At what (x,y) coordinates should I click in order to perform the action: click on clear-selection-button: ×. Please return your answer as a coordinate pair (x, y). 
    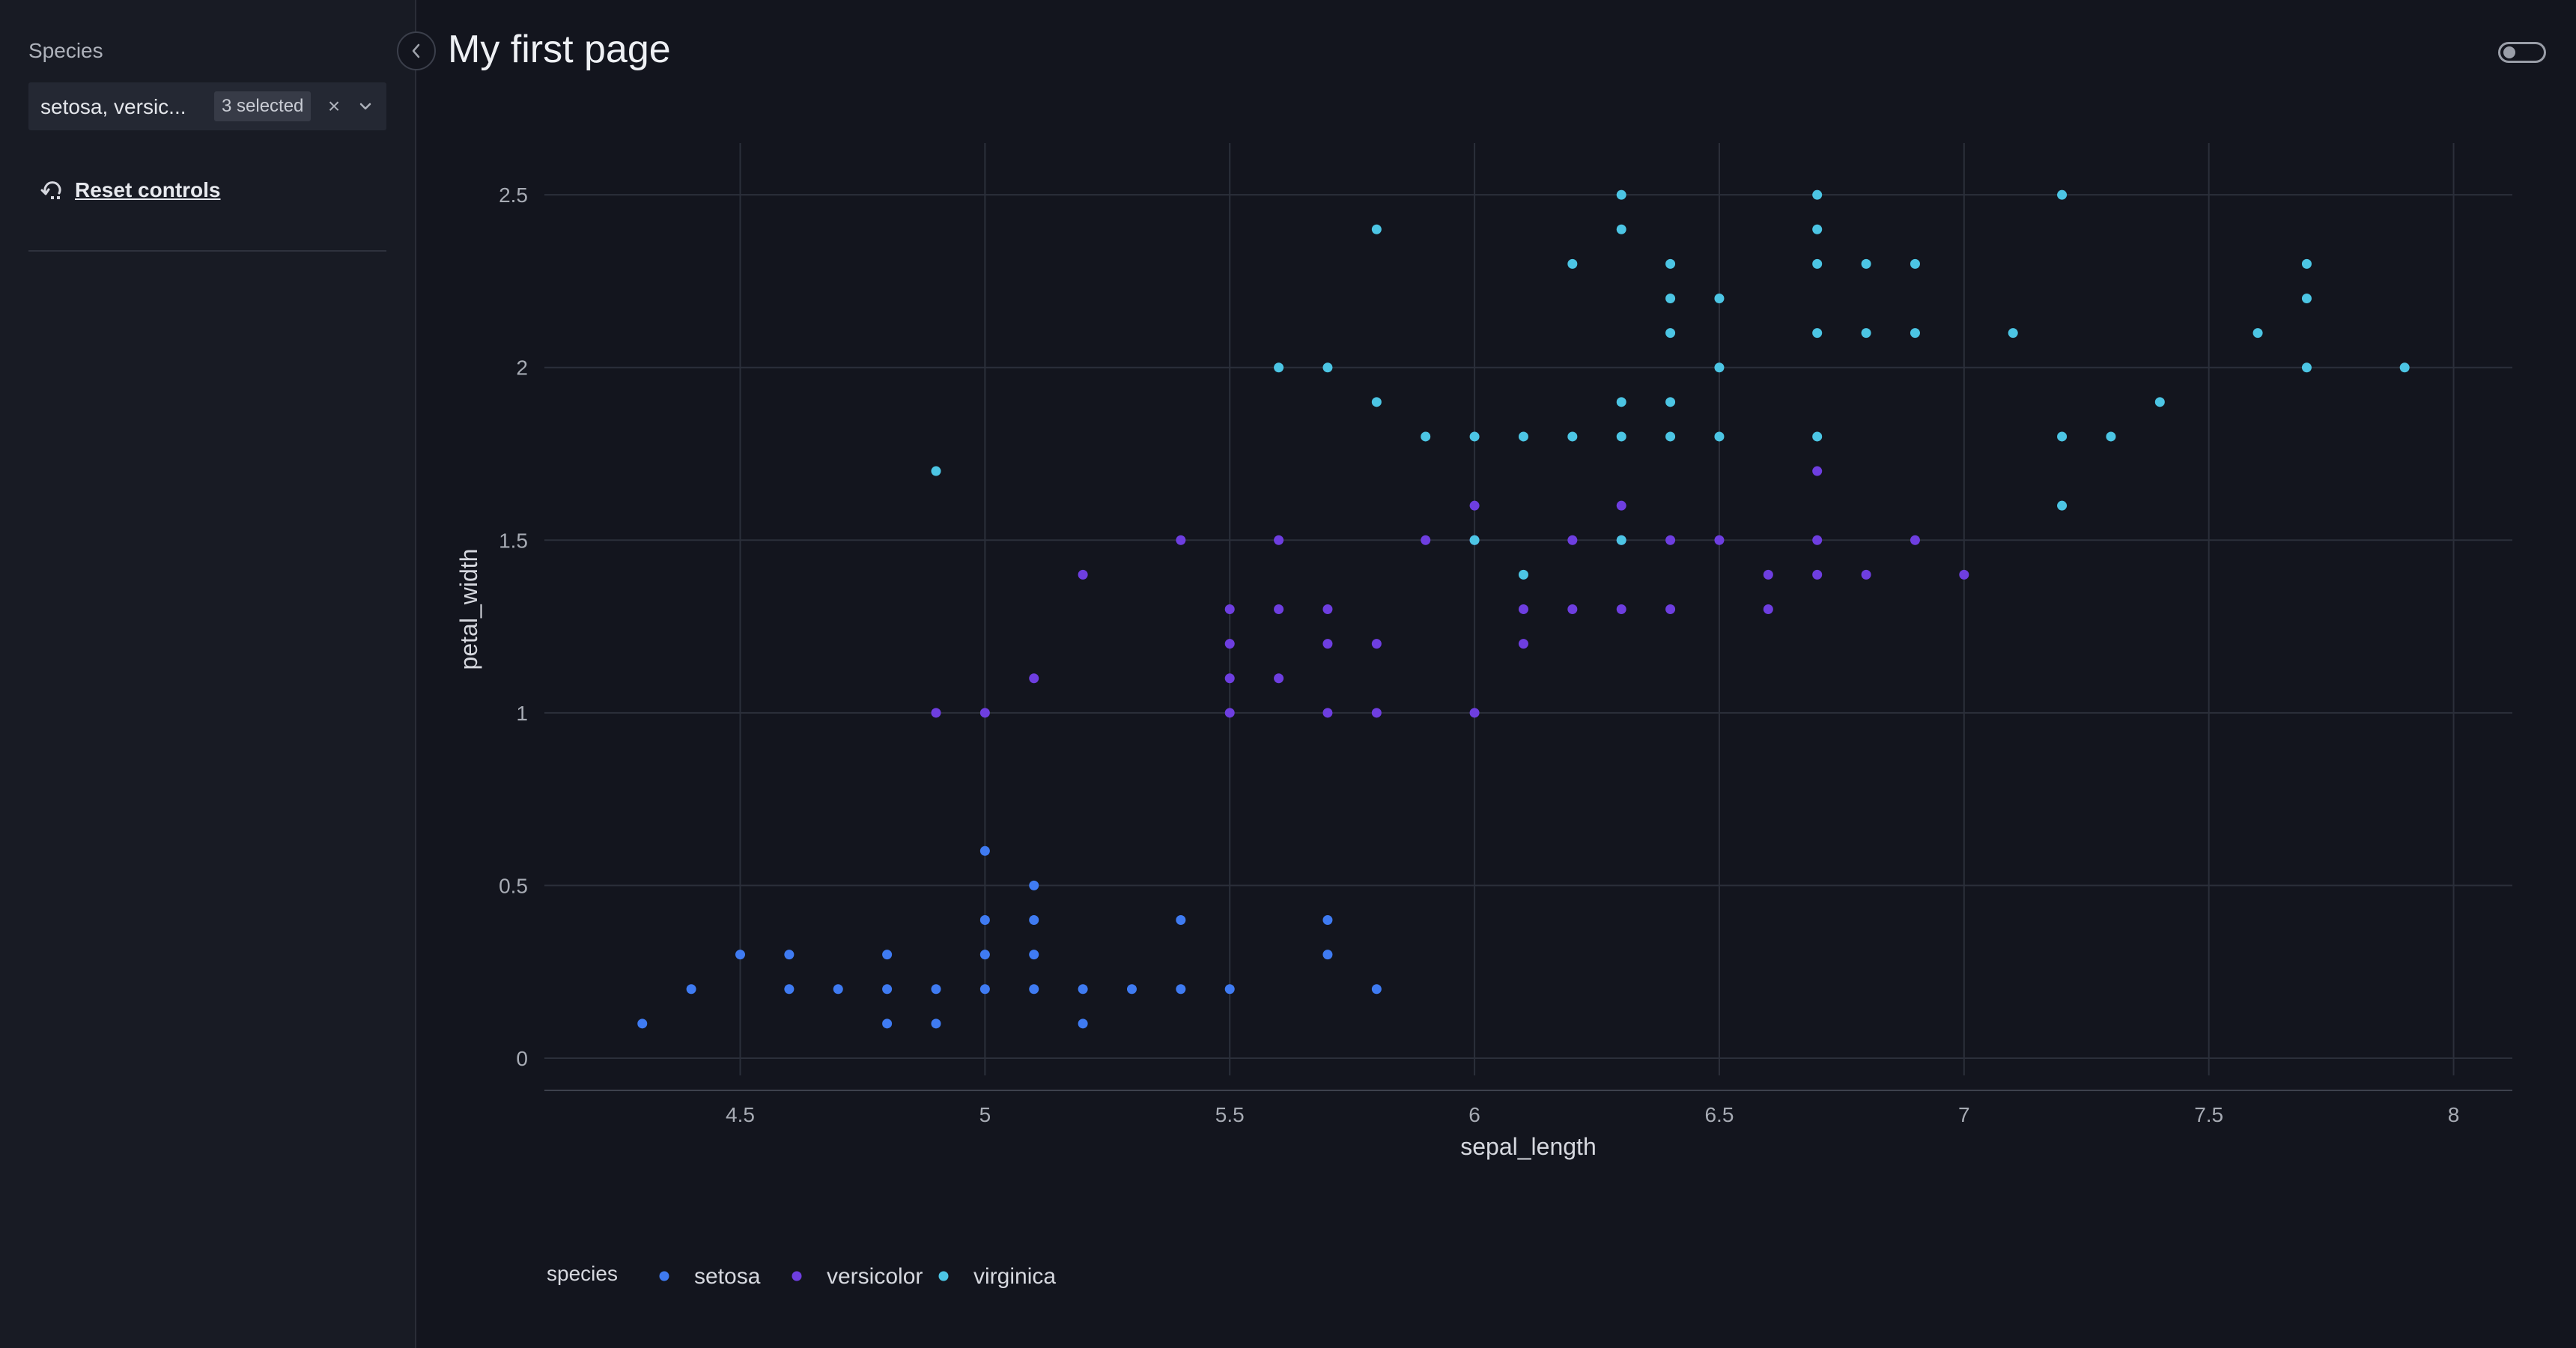
    Looking at the image, I should click on (334, 106).